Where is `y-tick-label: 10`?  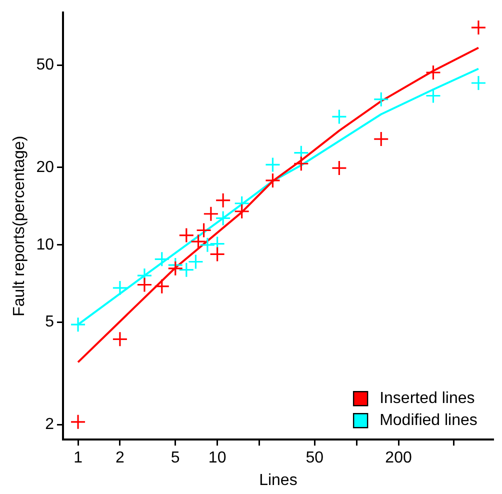
y-tick-label: 10 is located at coordinates (45, 245).